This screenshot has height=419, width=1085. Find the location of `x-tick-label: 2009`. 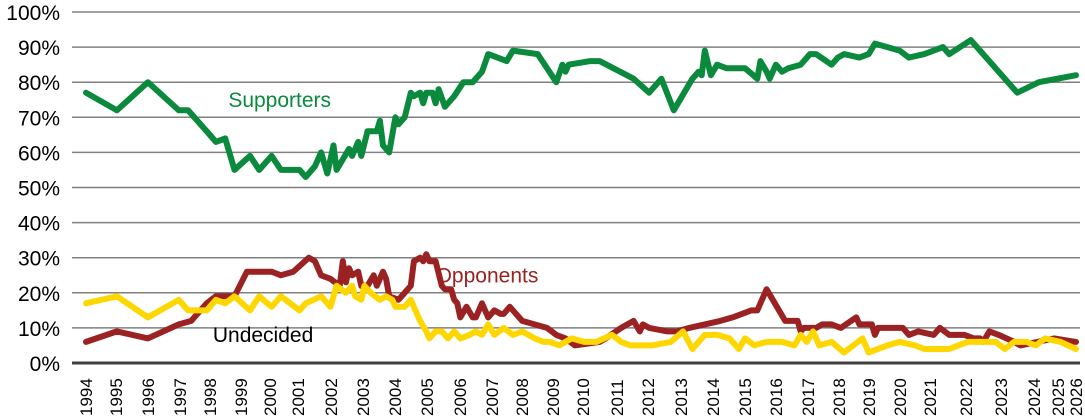

x-tick-label: 2009 is located at coordinates (553, 397).